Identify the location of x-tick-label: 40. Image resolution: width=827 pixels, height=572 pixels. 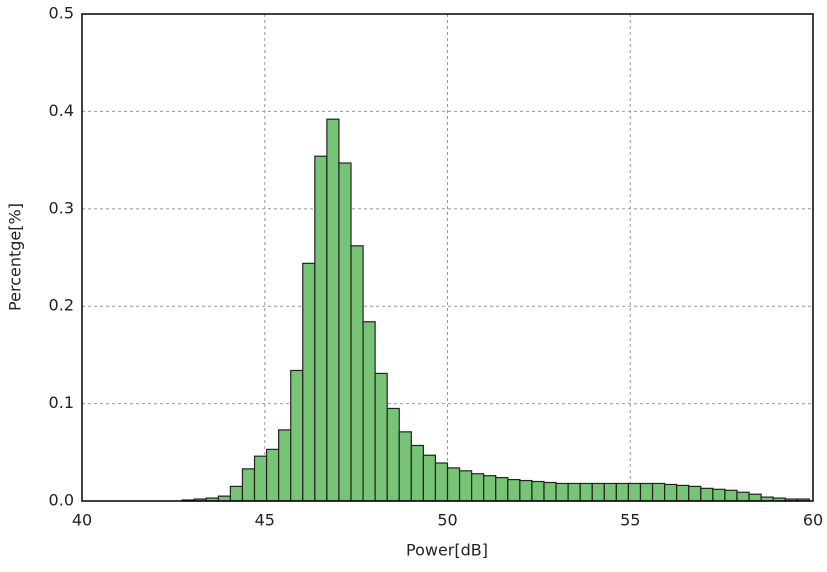
(82, 520).